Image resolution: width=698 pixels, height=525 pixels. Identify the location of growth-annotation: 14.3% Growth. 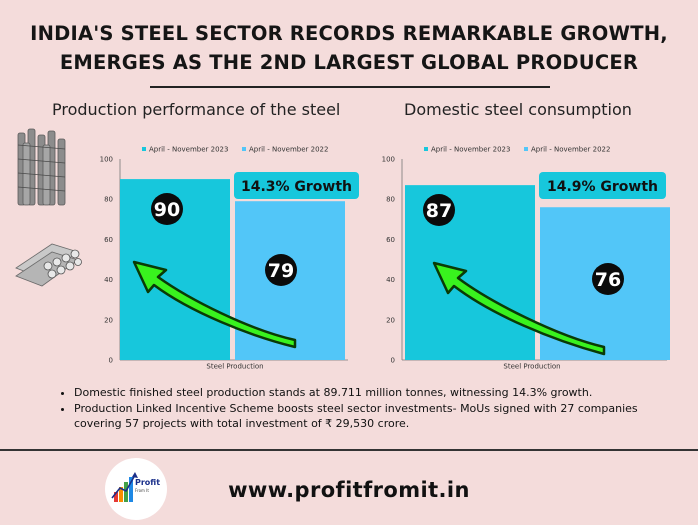
(296, 187).